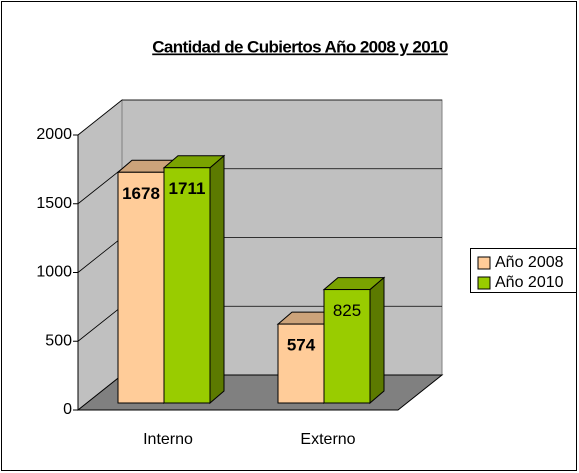 The height and width of the screenshot is (473, 579). What do you see at coordinates (187, 188) in the screenshot?
I see `data-label: 1711` at bounding box center [187, 188].